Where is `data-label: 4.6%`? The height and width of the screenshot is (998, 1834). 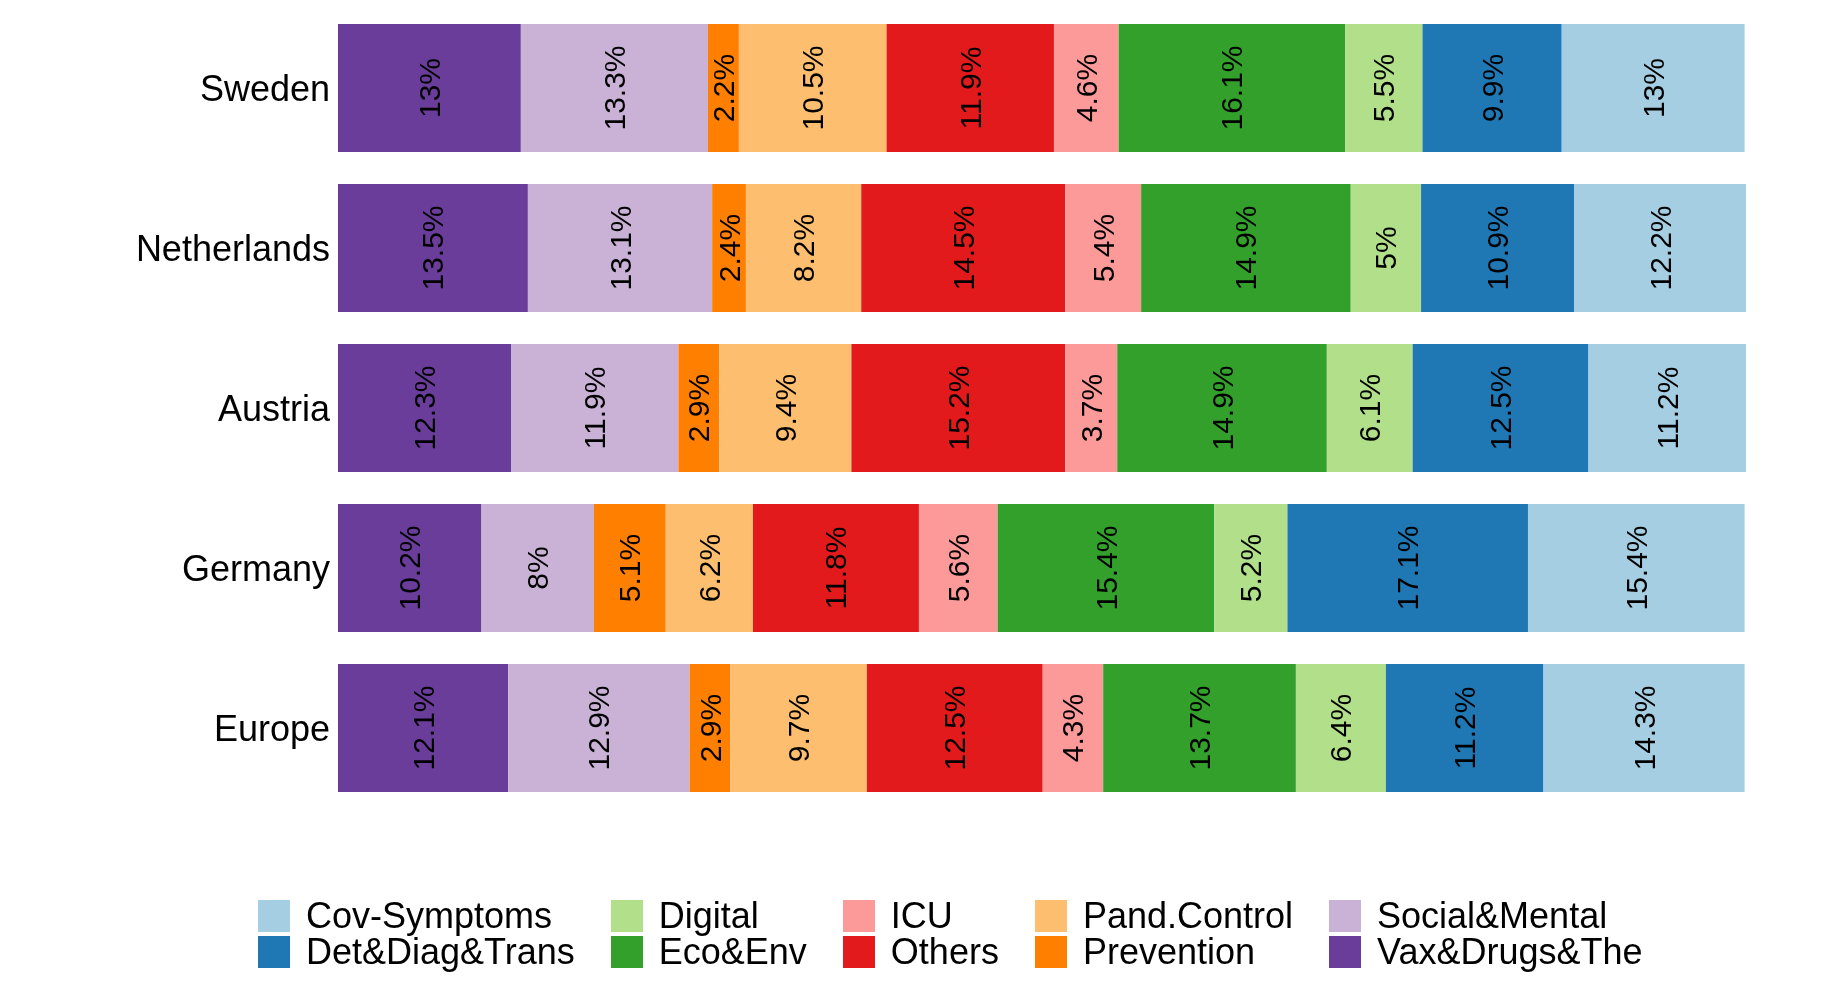
data-label: 4.6% is located at coordinates (1086, 88).